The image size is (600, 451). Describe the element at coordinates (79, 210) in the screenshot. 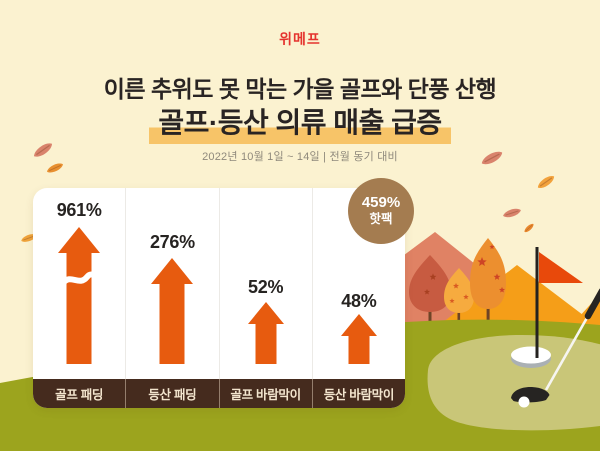

I see `value-label: 961%` at that location.